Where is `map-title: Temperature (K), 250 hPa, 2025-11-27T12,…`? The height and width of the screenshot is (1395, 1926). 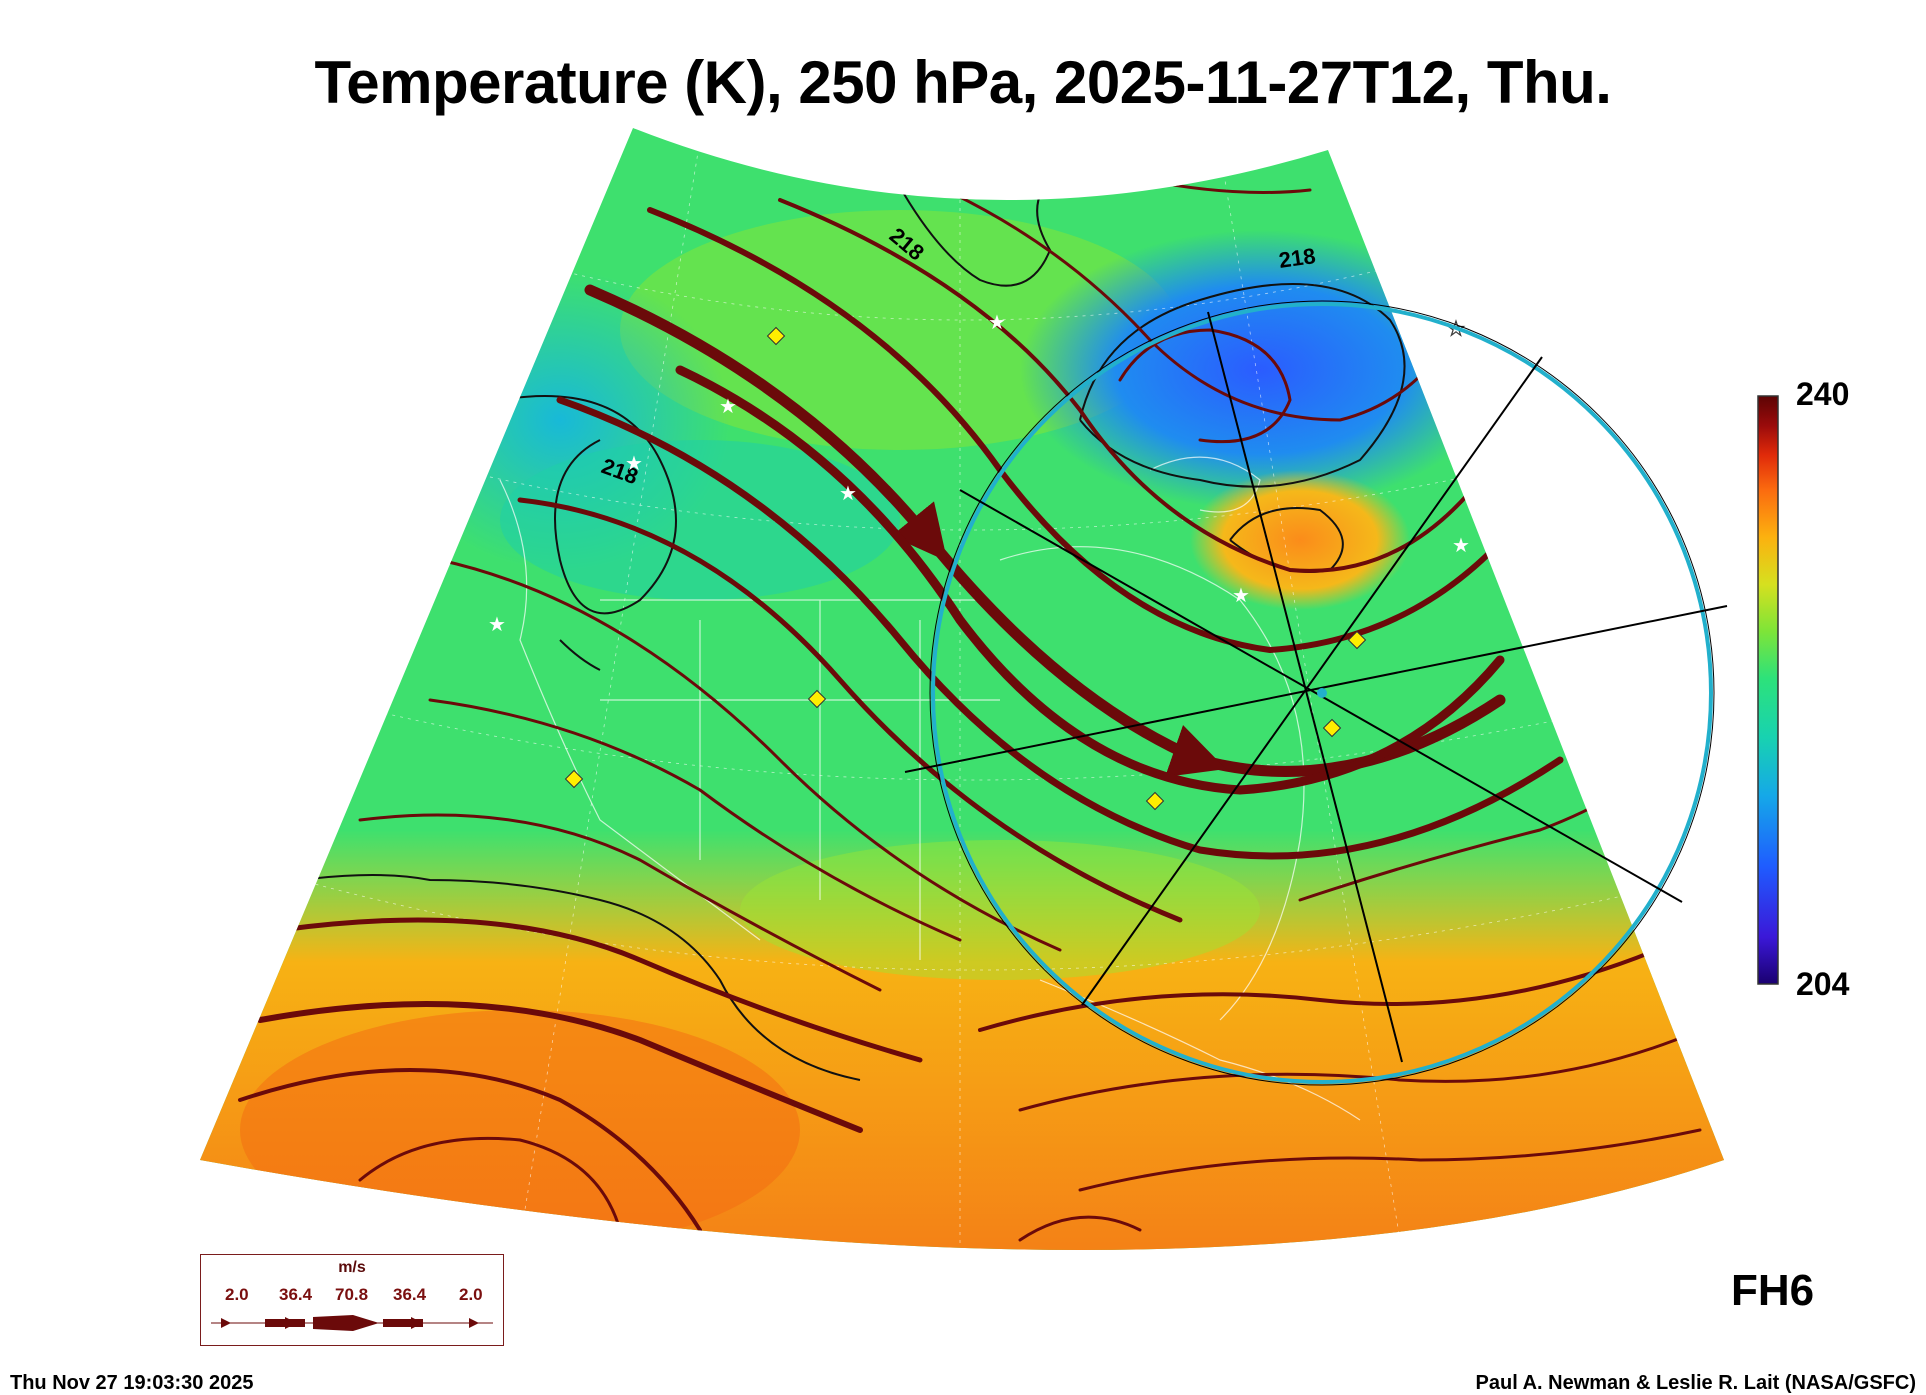 map-title: Temperature (K), 250 hPa, 2025-11-27T12,… is located at coordinates (963, 82).